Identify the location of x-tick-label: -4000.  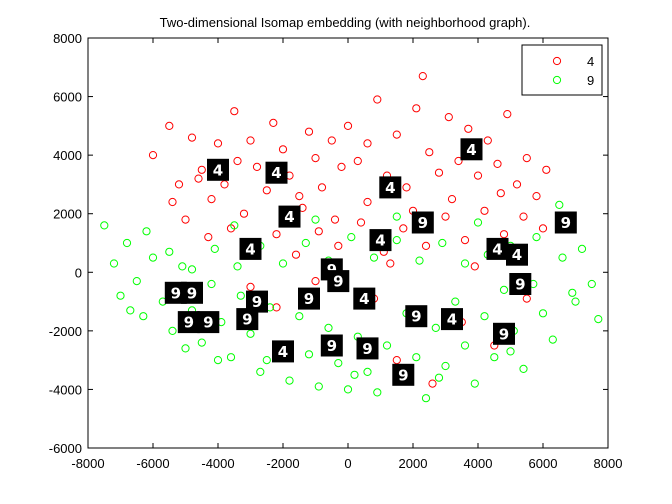
(217, 463).